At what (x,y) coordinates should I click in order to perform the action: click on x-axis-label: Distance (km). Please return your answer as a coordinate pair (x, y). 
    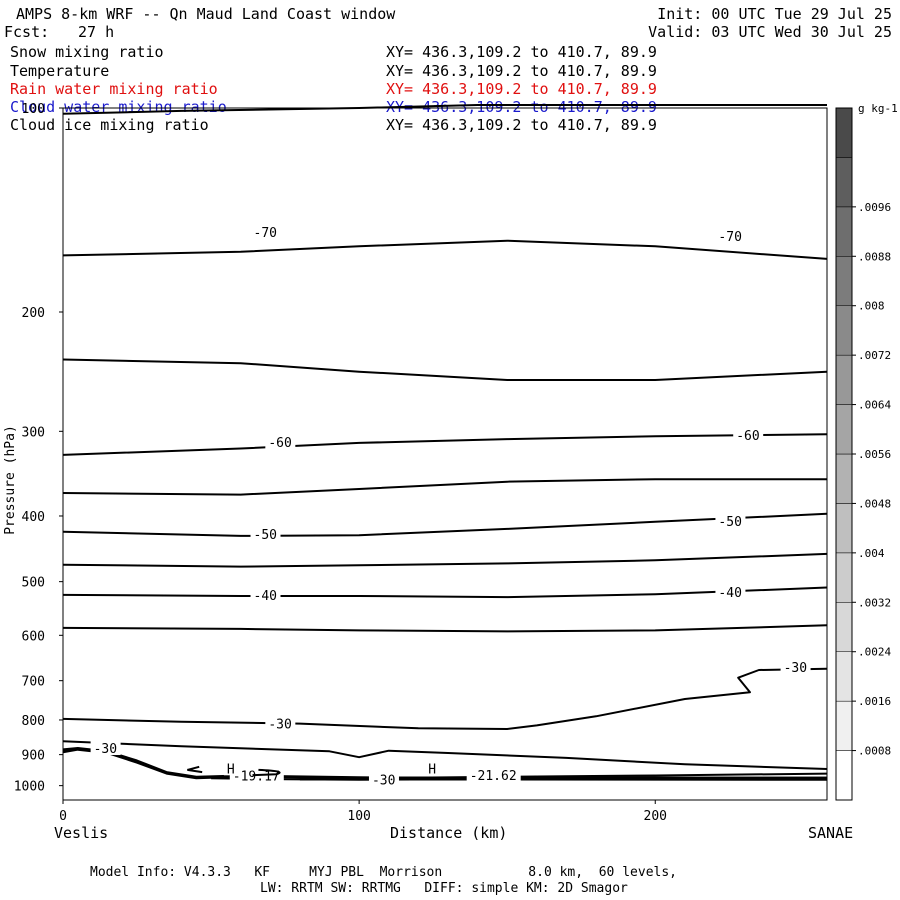
    Looking at the image, I should click on (449, 833).